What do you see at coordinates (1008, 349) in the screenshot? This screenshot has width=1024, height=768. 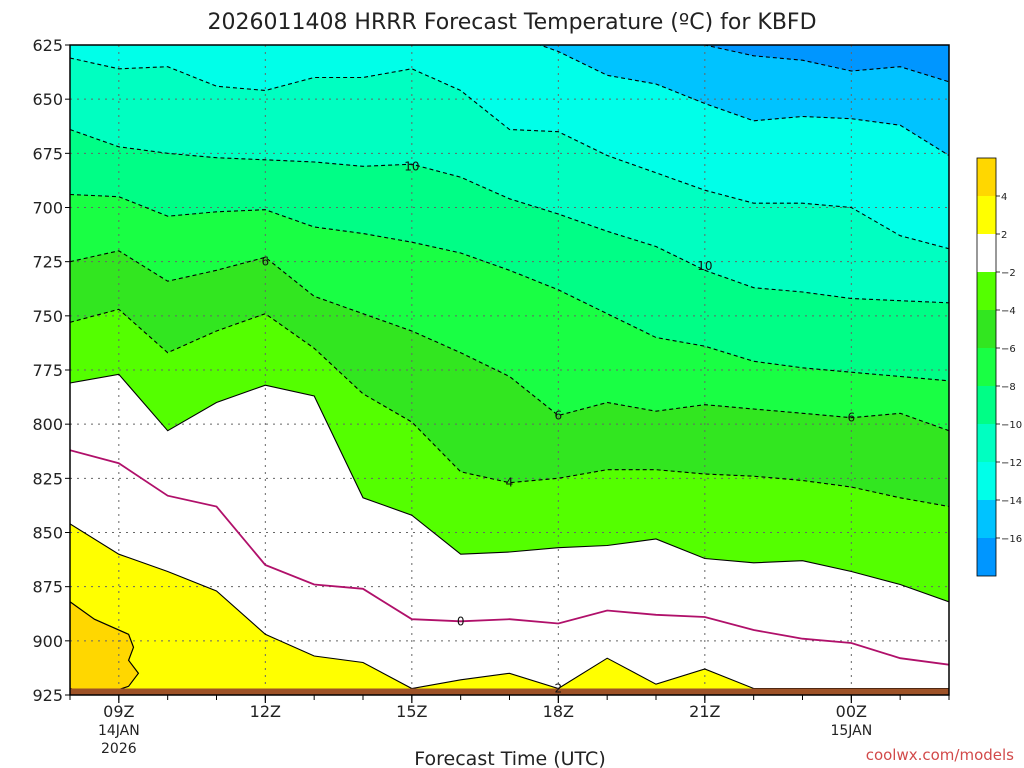 I see `colorbar-label-4: −6` at bounding box center [1008, 349].